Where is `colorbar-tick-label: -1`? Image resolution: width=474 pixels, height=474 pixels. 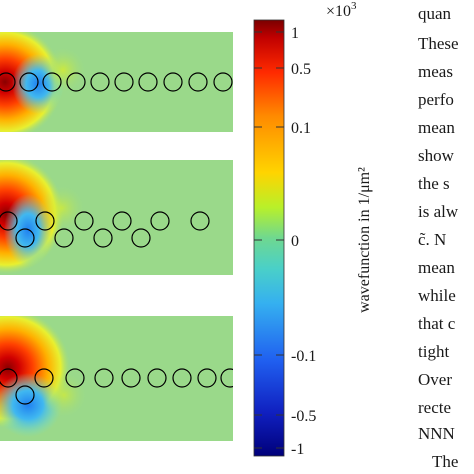
colorbar-tick-label: -1 is located at coordinates (297, 449).